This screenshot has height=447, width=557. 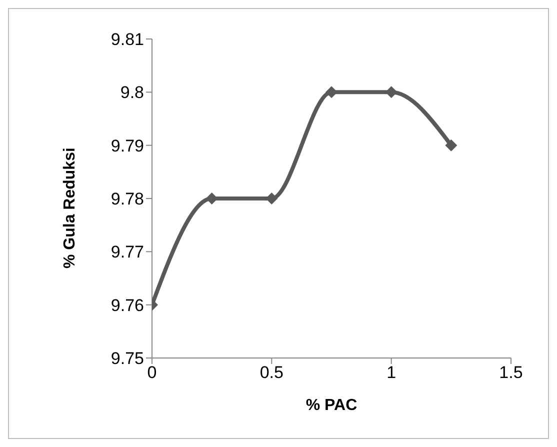 I want to click on y-tick-label: 9.78, so click(x=127, y=199).